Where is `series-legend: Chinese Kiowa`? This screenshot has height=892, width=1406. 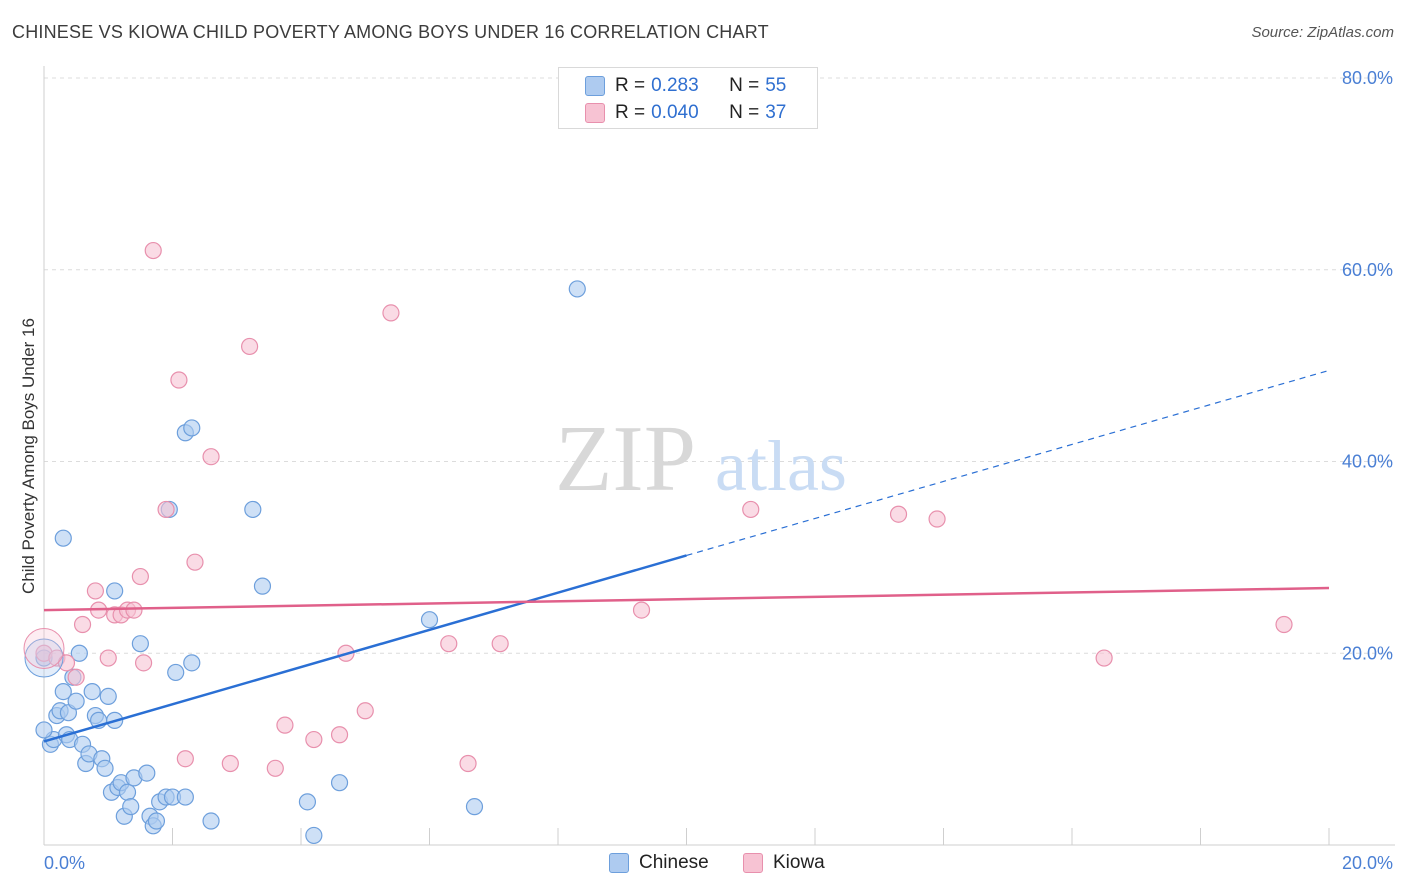 series-legend: Chinese Kiowa is located at coordinates (703, 865).